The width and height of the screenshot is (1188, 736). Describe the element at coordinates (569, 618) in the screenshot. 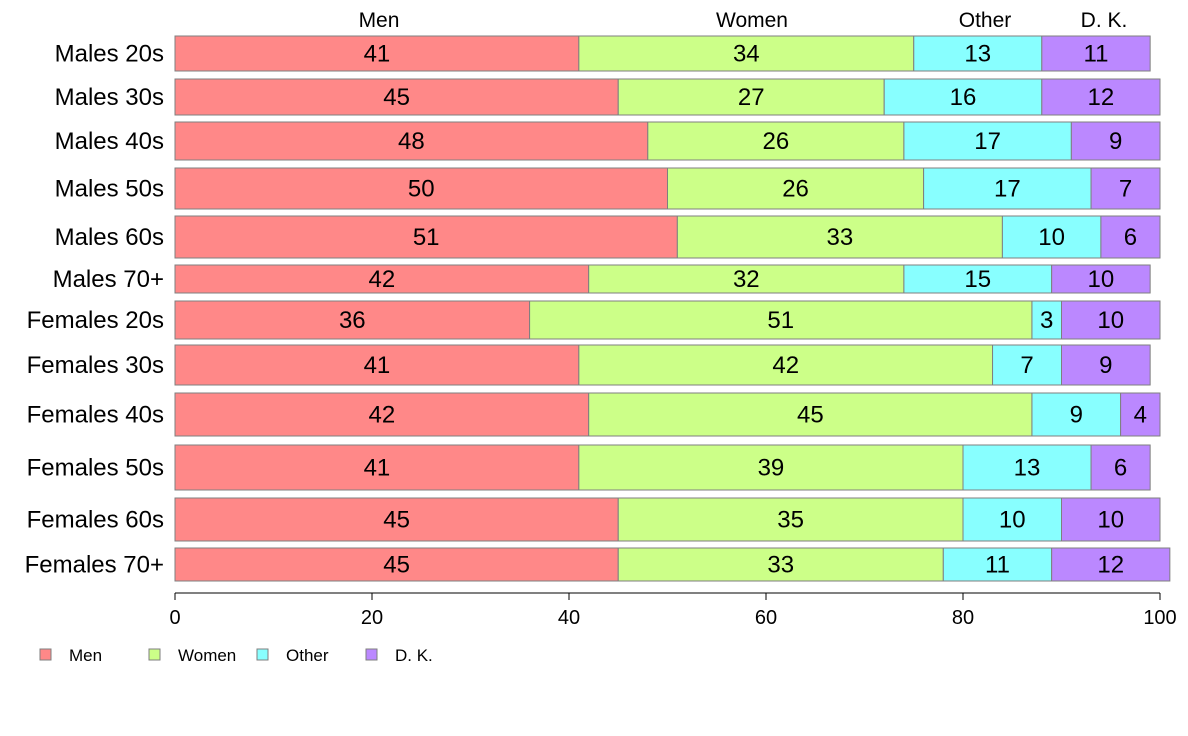

I see `x-tick-label: 40` at that location.